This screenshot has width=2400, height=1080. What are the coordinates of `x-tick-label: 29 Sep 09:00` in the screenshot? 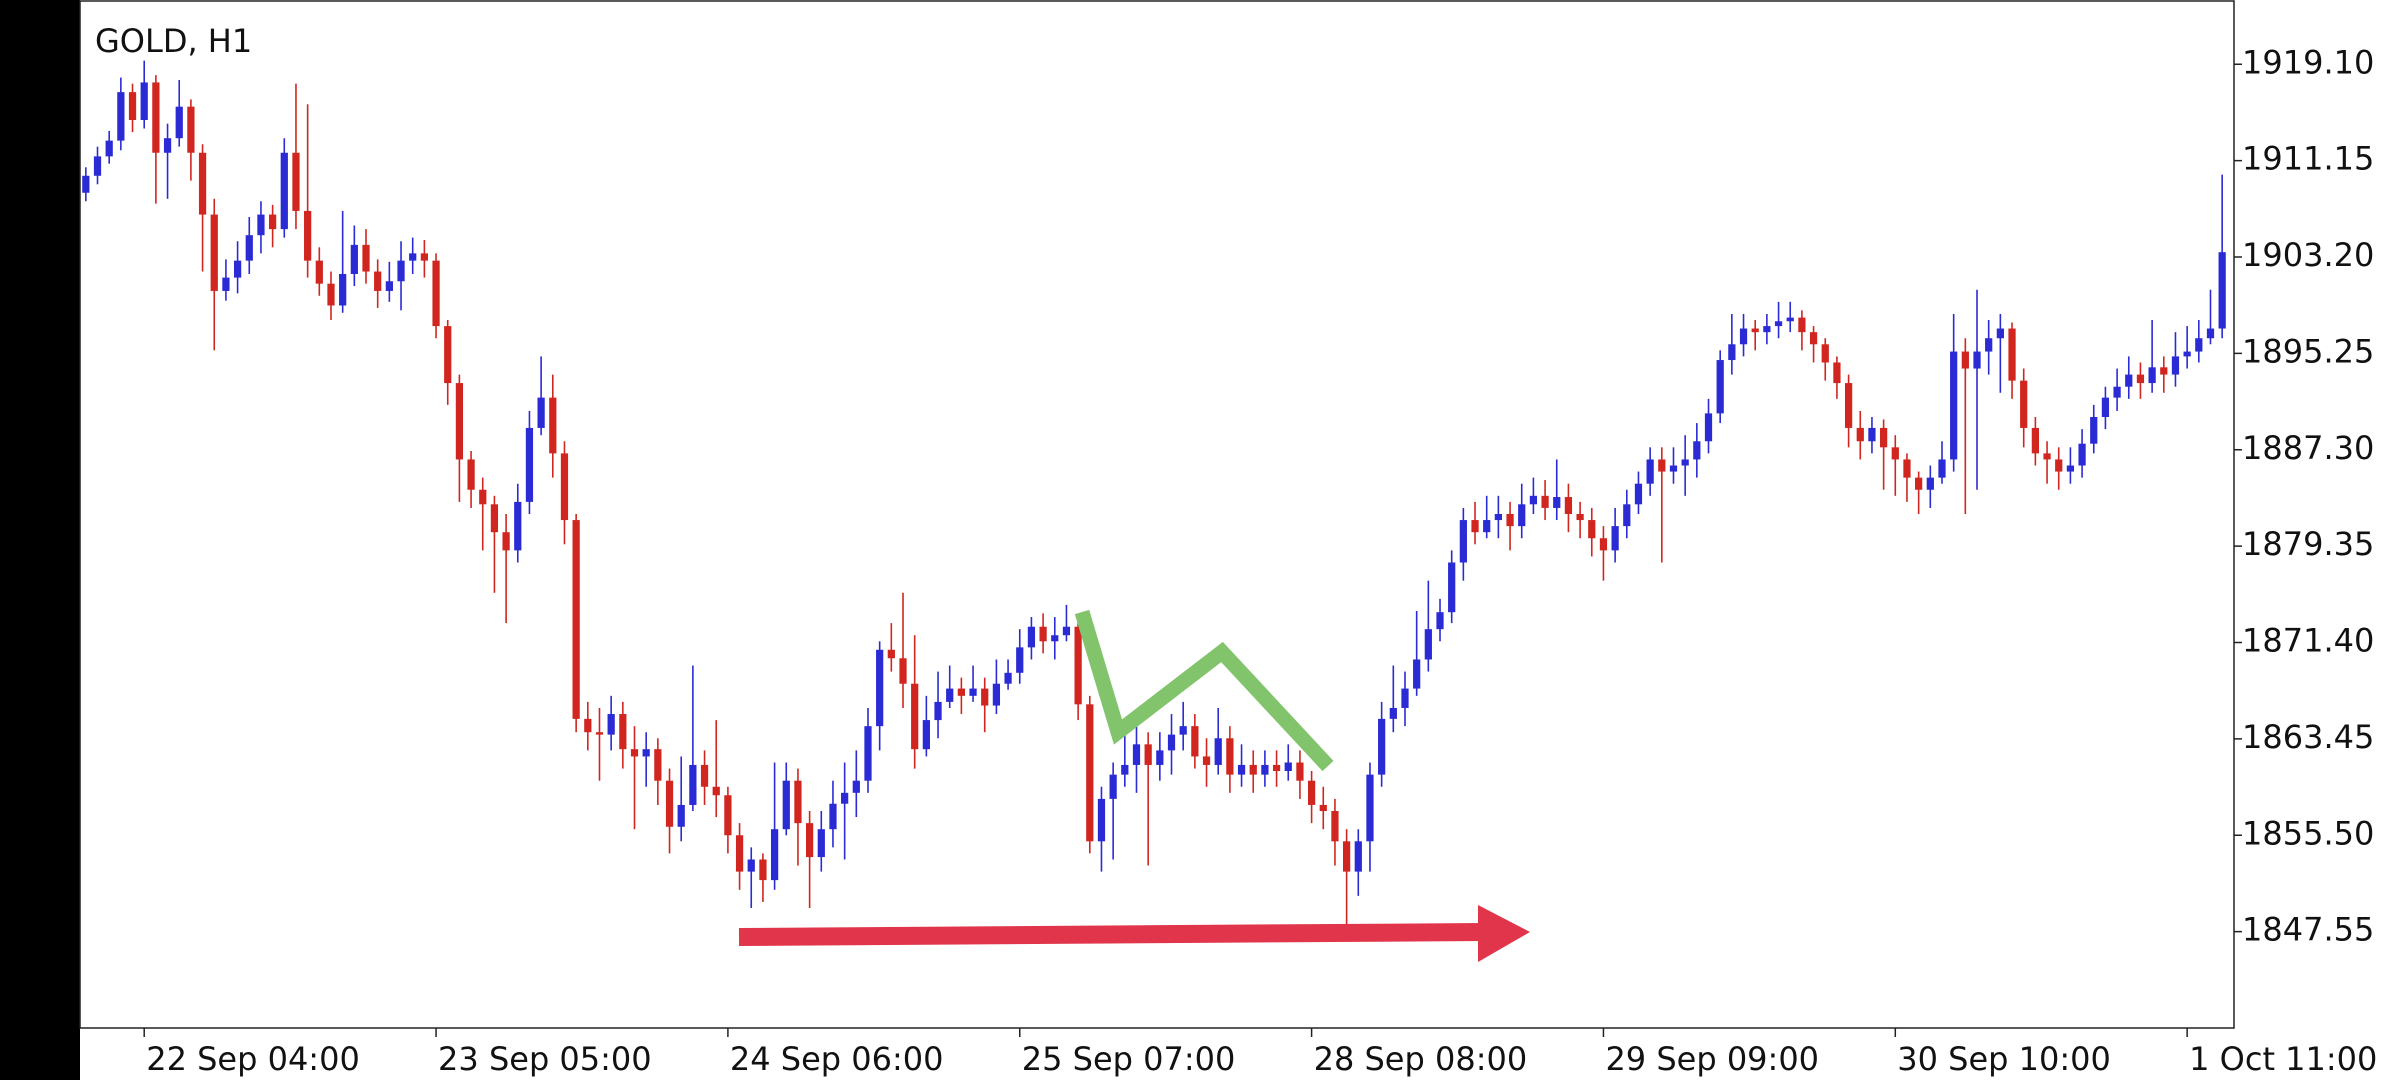 It's located at (1712, 1059).